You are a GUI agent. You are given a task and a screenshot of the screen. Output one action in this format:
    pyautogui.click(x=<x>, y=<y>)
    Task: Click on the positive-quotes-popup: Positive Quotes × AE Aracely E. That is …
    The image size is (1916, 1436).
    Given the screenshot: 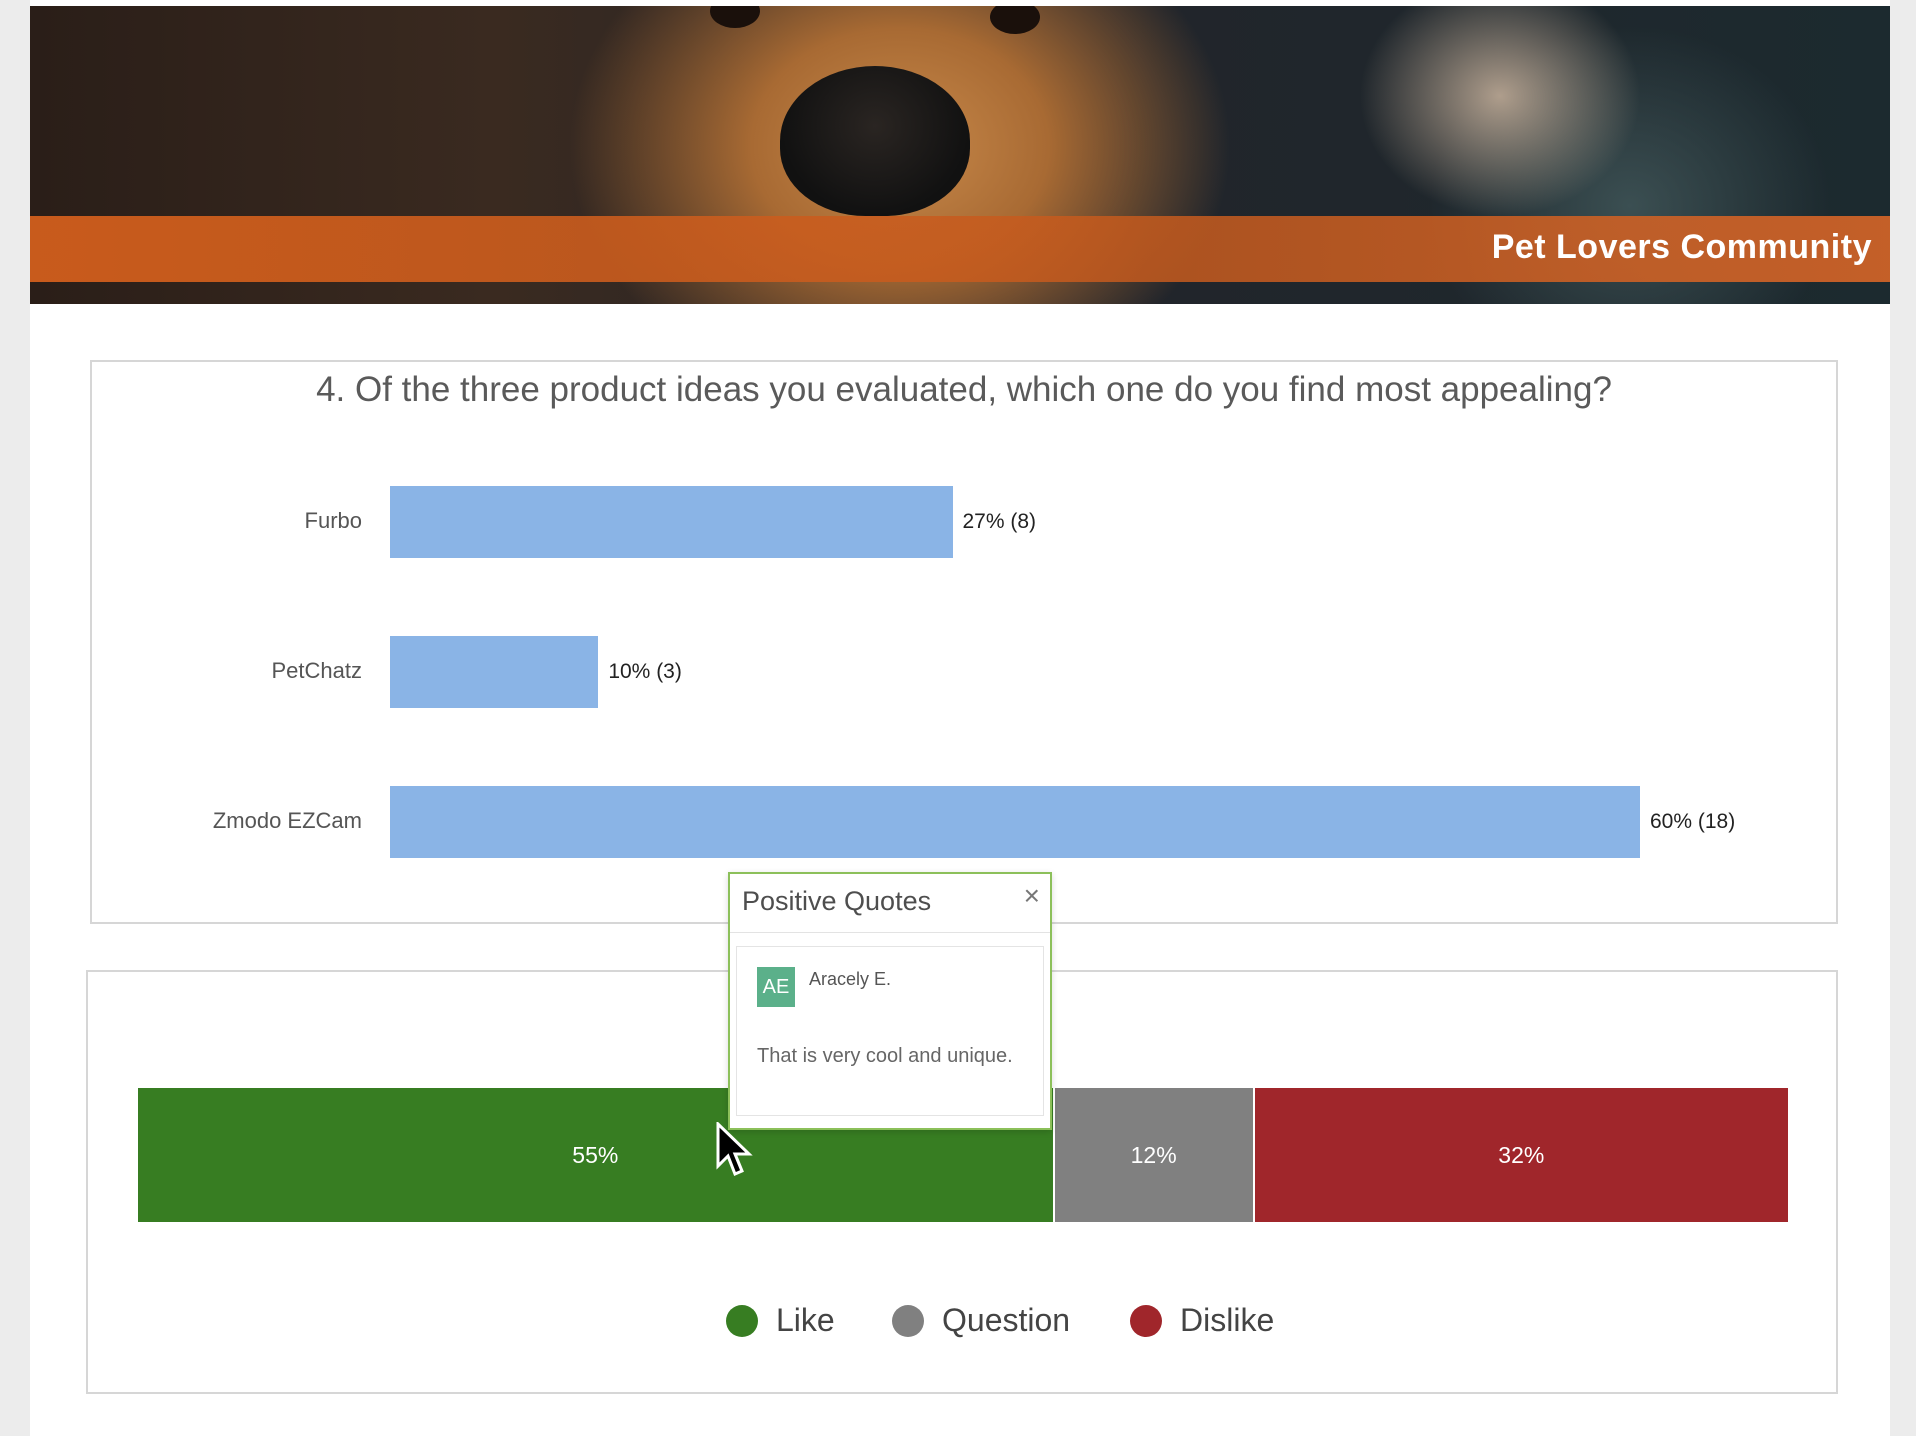 What is the action you would take?
    pyautogui.click(x=890, y=1001)
    